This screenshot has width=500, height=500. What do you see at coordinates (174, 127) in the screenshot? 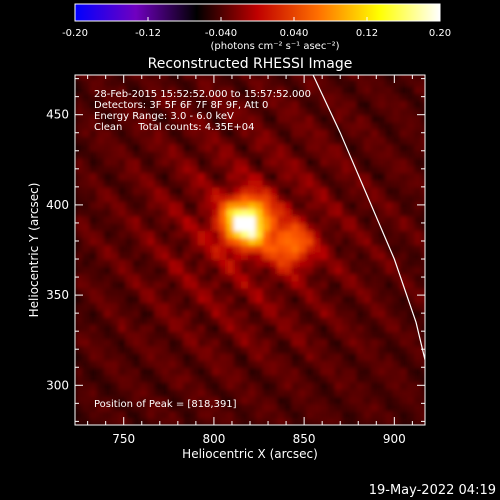
I see `info-line-counts: Clean Total counts: 4.35E+04` at bounding box center [174, 127].